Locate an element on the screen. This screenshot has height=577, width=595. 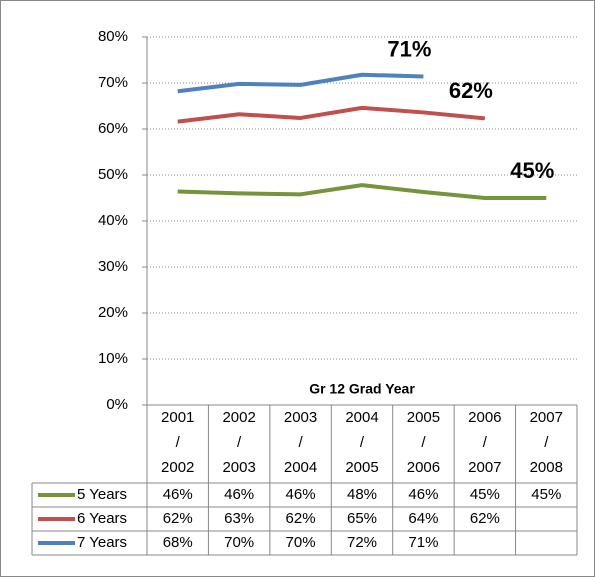
y-tick-label: 40% is located at coordinates (113, 220).